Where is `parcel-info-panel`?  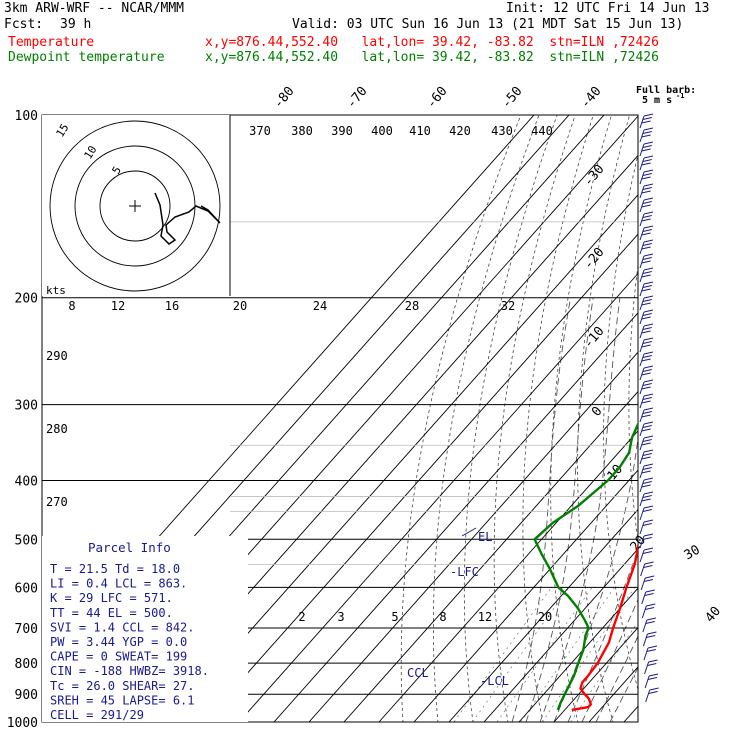
parcel-info-panel is located at coordinates (145, 629).